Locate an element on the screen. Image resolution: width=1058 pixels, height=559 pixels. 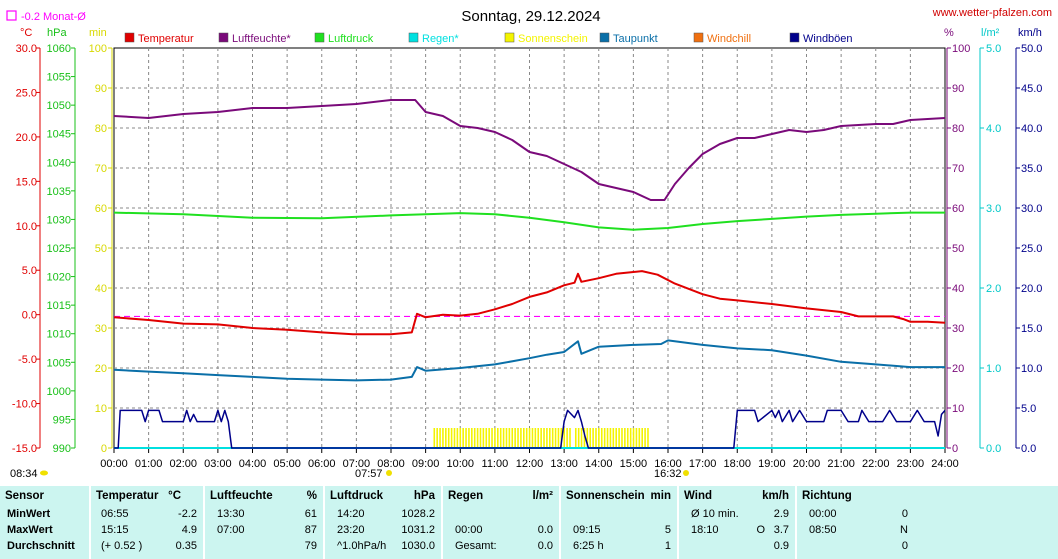
stats-column-header: Temperatur °C is located at coordinates (147, 498).